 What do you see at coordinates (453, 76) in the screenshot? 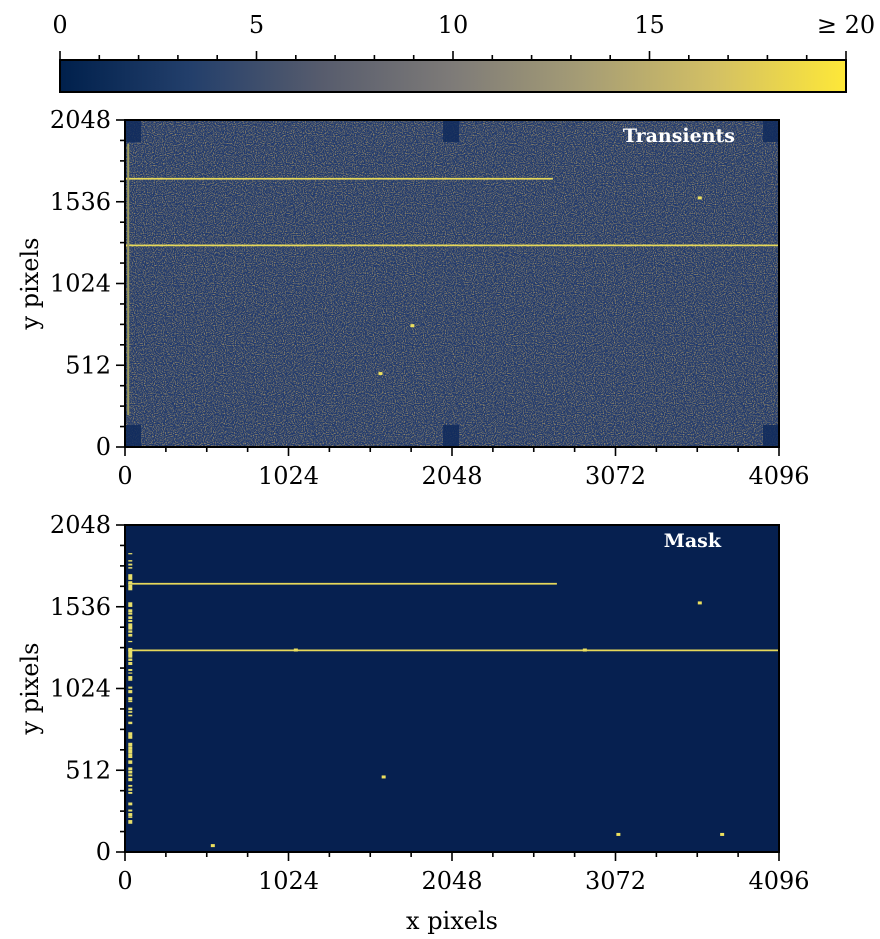
I see `colorbar-gradient` at bounding box center [453, 76].